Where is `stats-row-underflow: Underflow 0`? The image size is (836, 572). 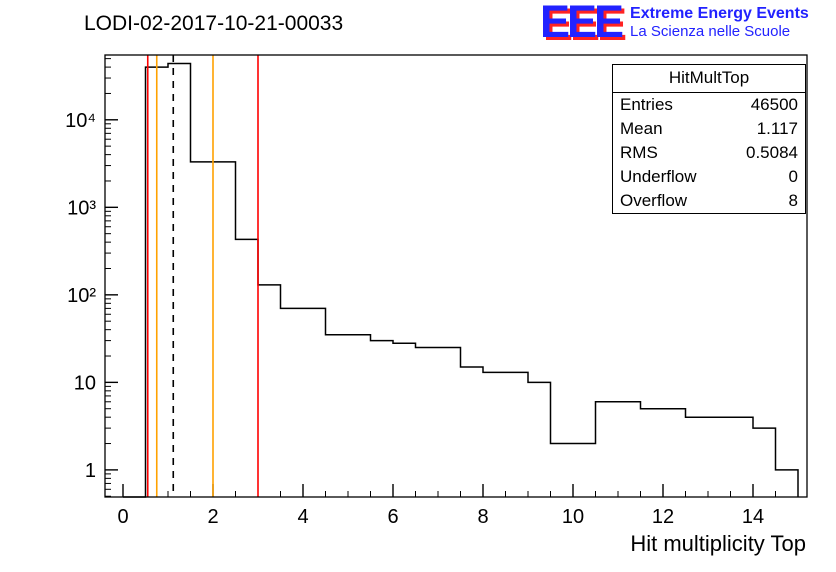
stats-row-underflow: Underflow 0 is located at coordinates (709, 177).